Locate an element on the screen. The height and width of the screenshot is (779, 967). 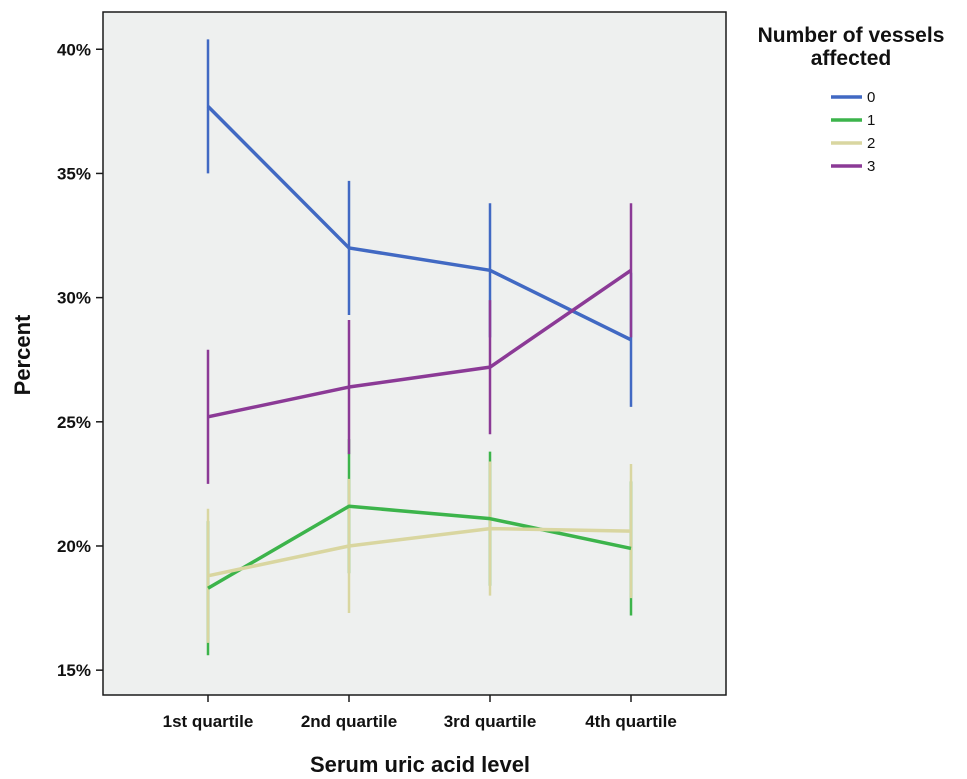
legend-label-2: 2 is located at coordinates (871, 143).